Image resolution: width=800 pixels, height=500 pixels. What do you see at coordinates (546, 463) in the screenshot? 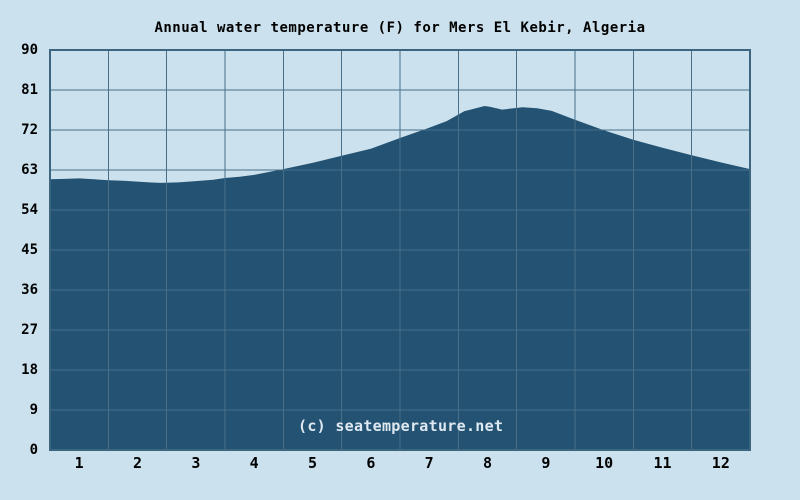
I see `x-tick-label: 9` at bounding box center [546, 463].